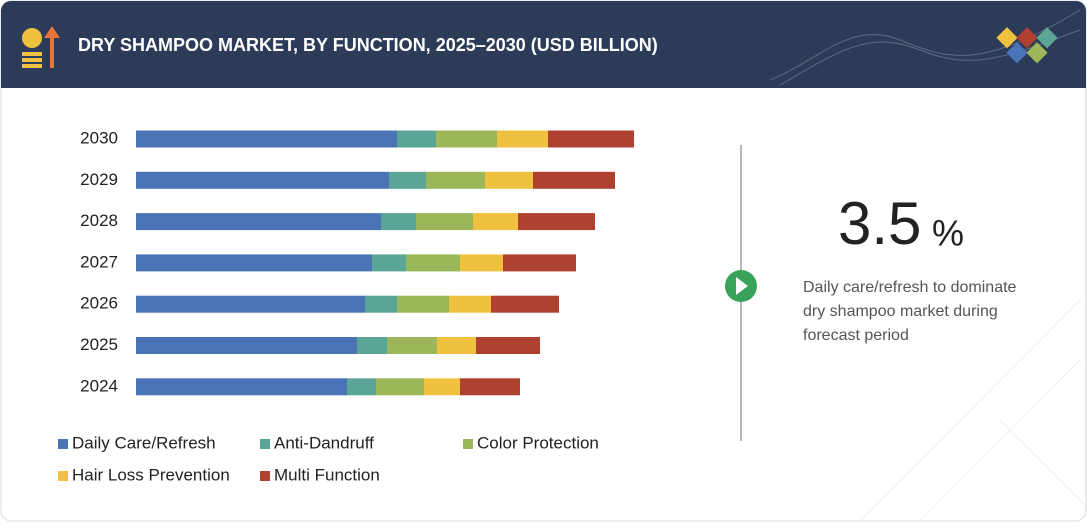 Image resolution: width=1087 pixels, height=527 pixels. I want to click on y-tick-label: 2025, so click(99, 344).